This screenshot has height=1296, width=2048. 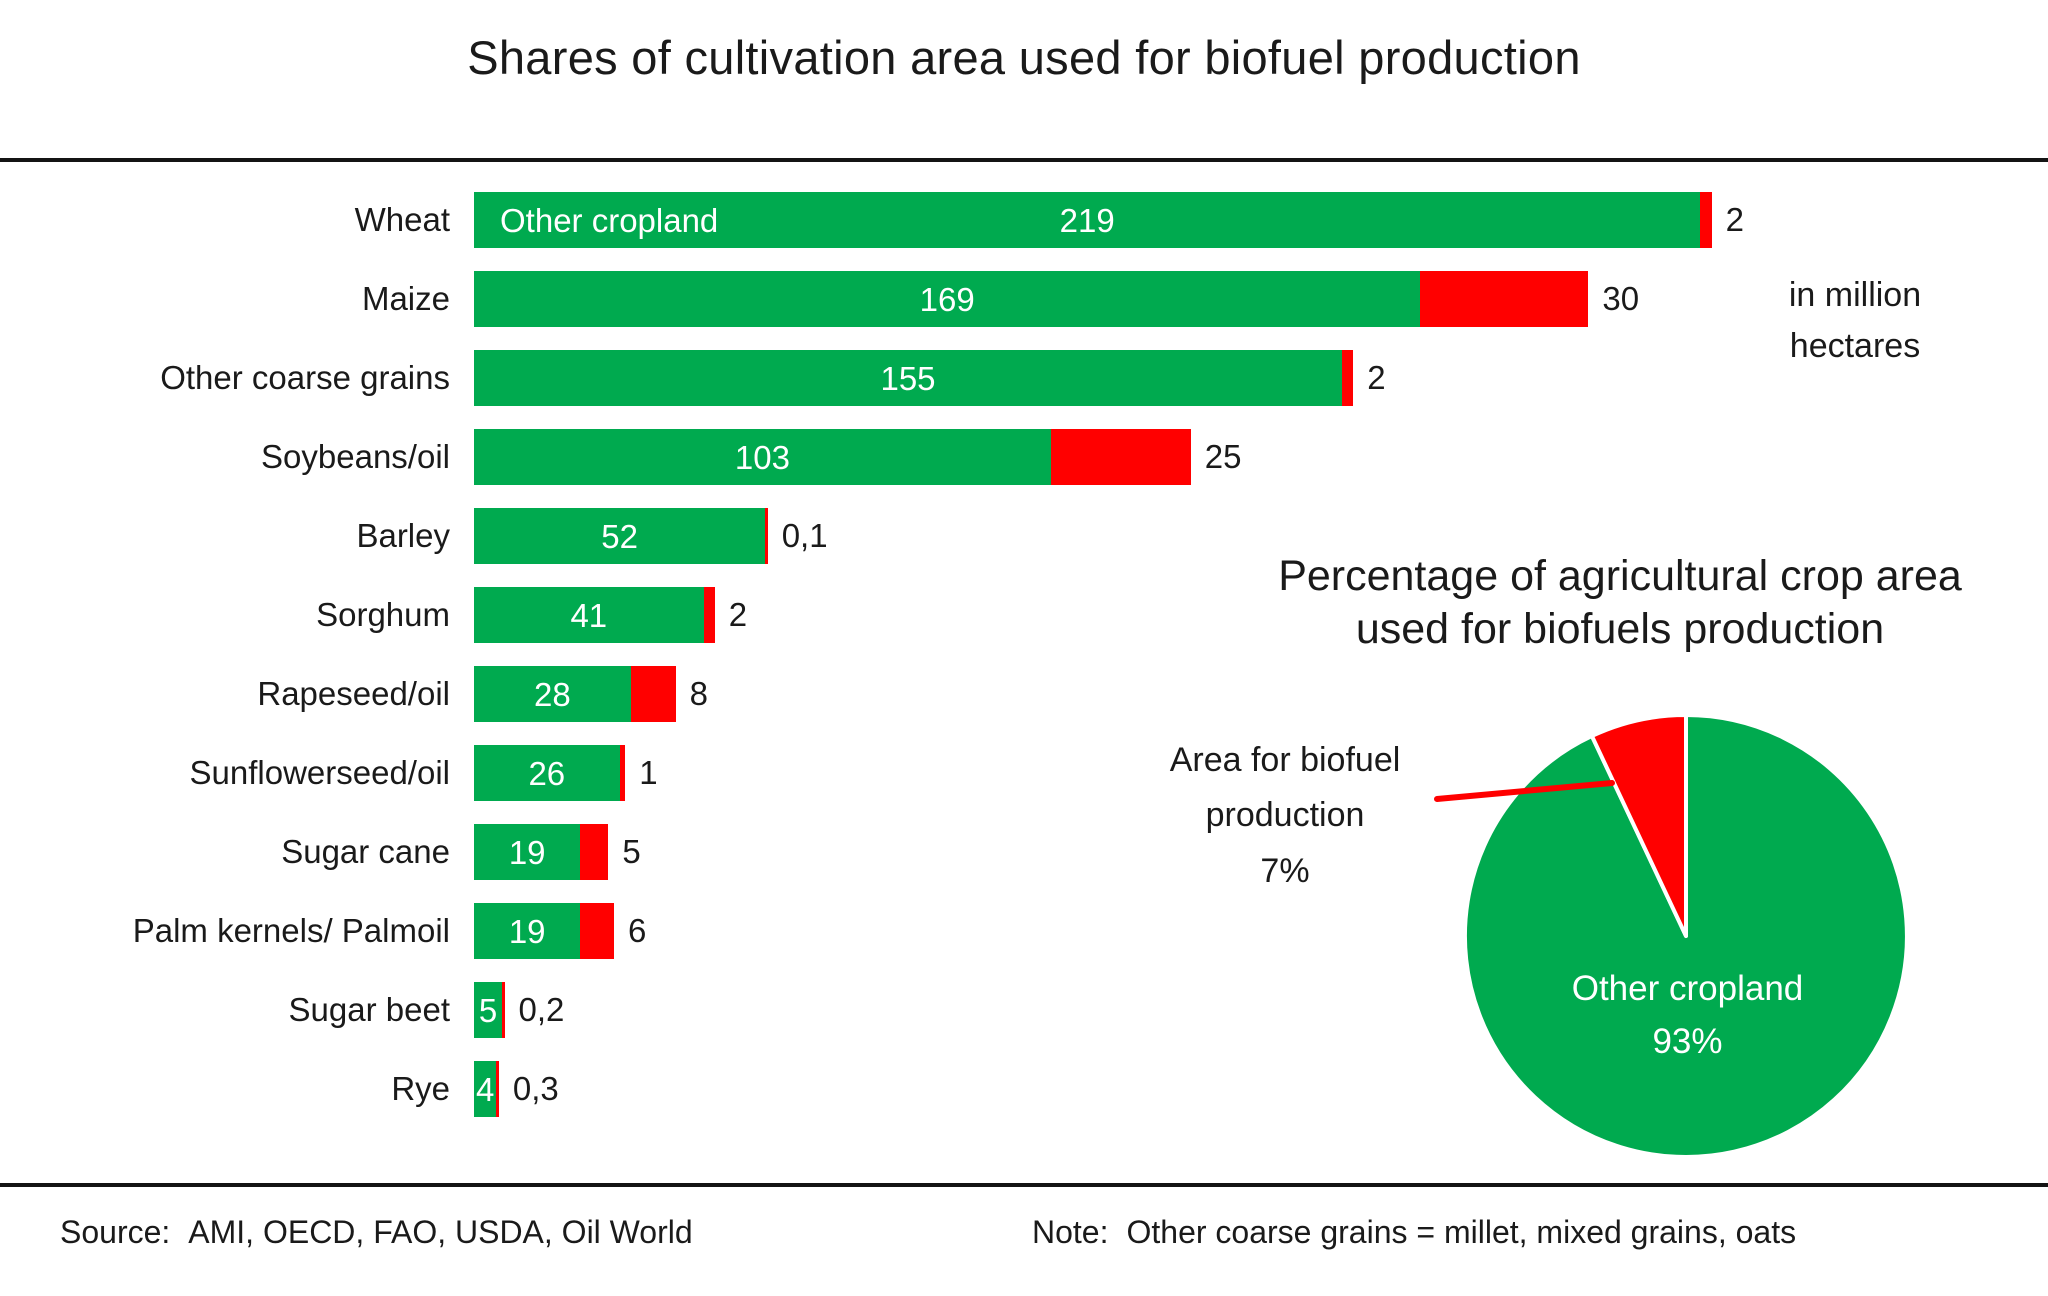 I want to click on pie-callout-line1: Area for biofuel, so click(x=1285, y=760).